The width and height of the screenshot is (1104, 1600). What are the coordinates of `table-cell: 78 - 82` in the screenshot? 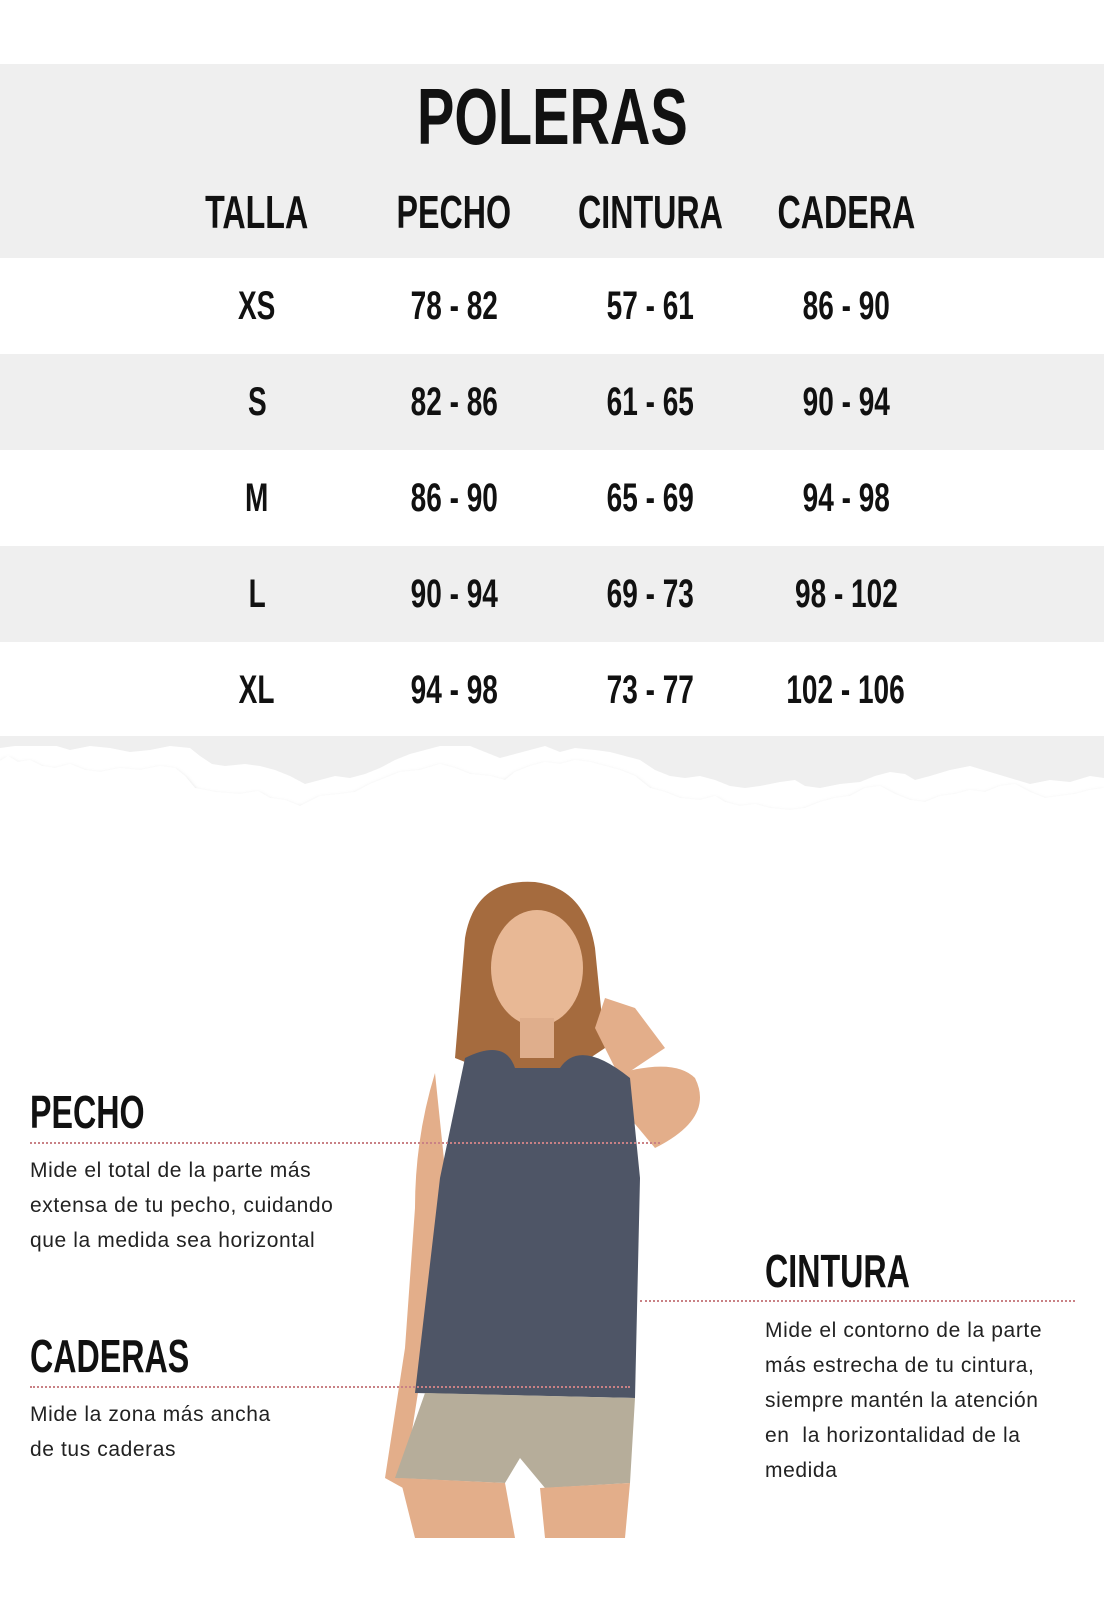 It's located at (454, 306).